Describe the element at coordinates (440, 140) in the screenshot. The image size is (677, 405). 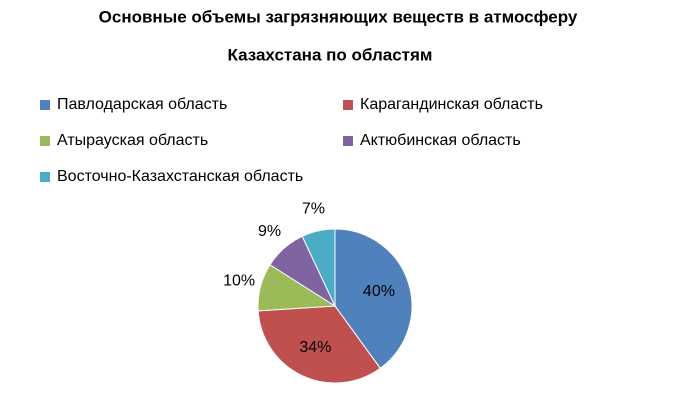
I see `legend-label: Актюбинская область` at that location.